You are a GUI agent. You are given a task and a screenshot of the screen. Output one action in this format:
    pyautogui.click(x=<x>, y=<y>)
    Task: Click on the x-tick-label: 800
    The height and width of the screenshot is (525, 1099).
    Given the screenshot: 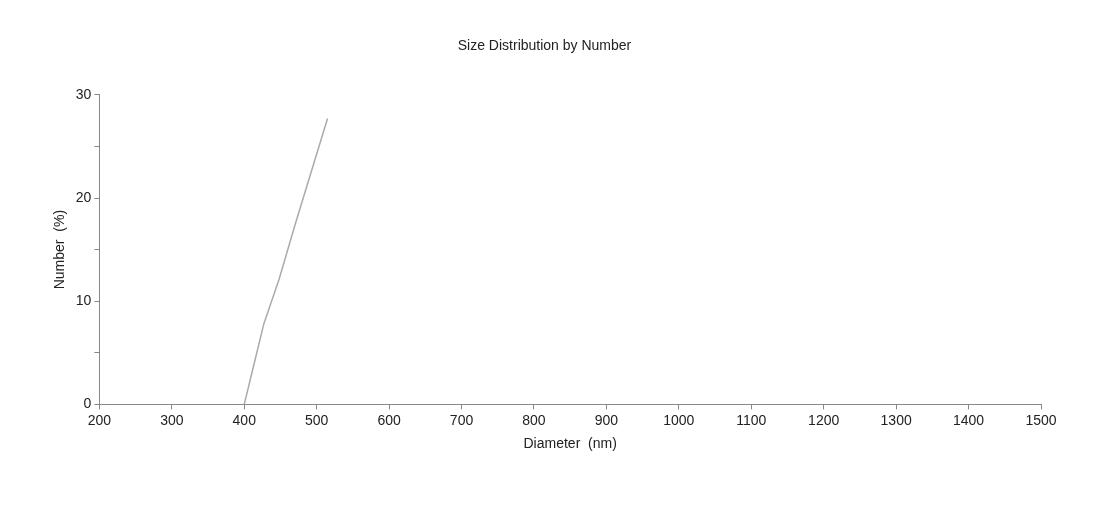 What is the action you would take?
    pyautogui.click(x=534, y=419)
    